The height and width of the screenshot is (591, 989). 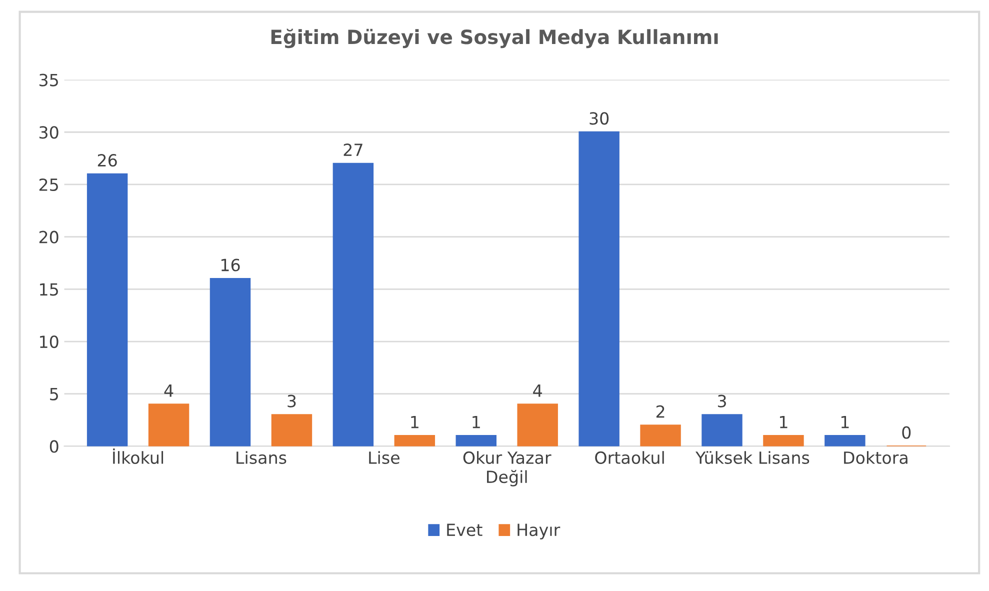 What do you see at coordinates (599, 118) in the screenshot?
I see `data-label: 30` at bounding box center [599, 118].